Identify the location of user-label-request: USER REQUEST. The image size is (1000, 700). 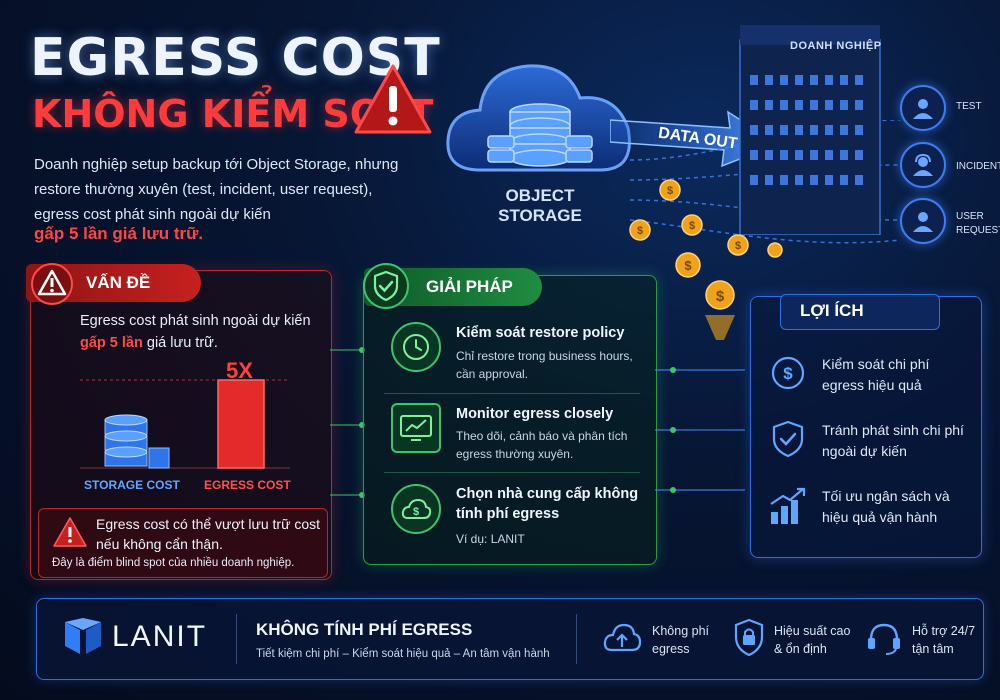
(978, 224).